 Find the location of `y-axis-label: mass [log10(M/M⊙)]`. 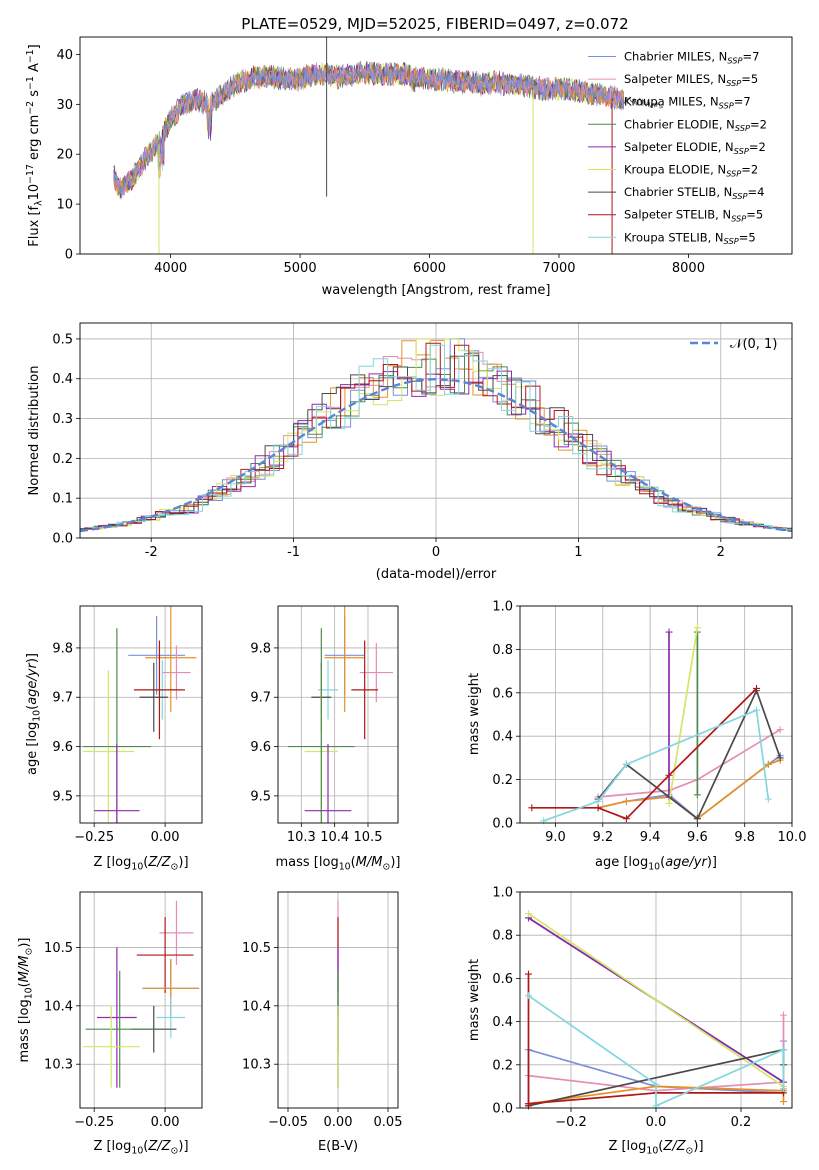

y-axis-label: mass [log10(M/M⊙)] is located at coordinates (25, 1000).